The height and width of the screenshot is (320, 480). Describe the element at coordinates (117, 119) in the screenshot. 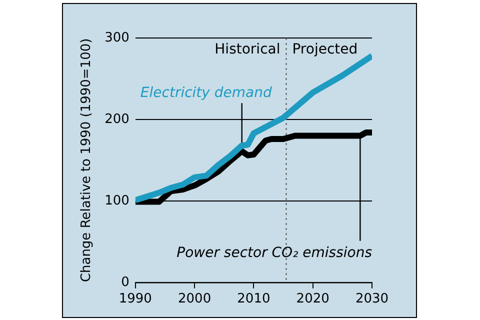

I see `y-tick-label: 200` at that location.